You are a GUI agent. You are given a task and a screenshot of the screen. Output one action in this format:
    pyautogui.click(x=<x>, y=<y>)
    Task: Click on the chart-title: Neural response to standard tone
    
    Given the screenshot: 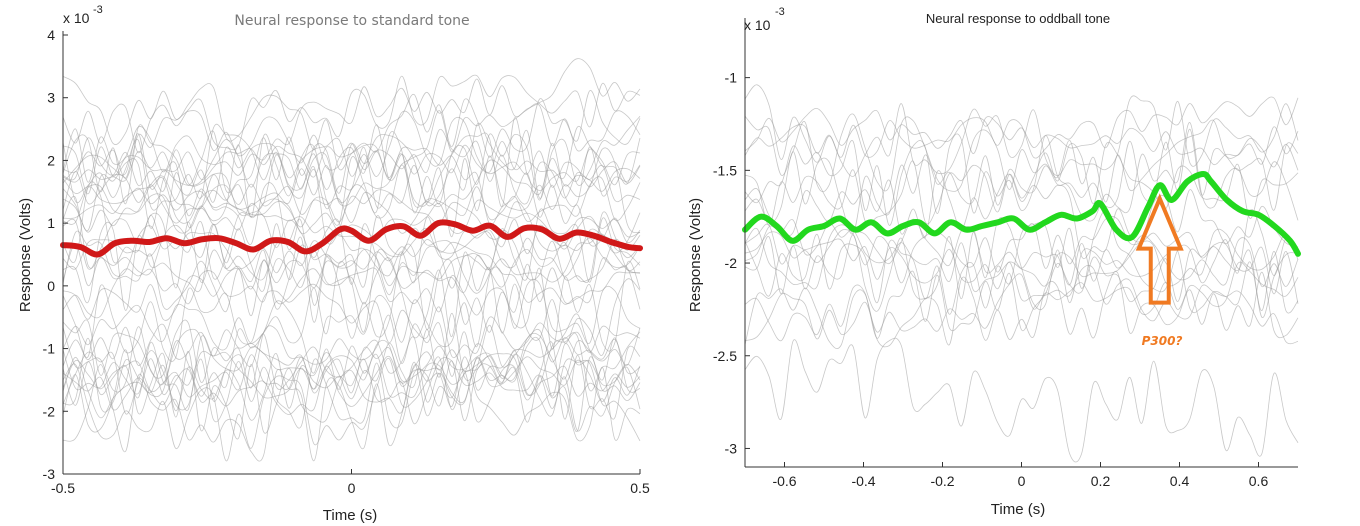 What is the action you would take?
    pyautogui.click(x=351, y=21)
    